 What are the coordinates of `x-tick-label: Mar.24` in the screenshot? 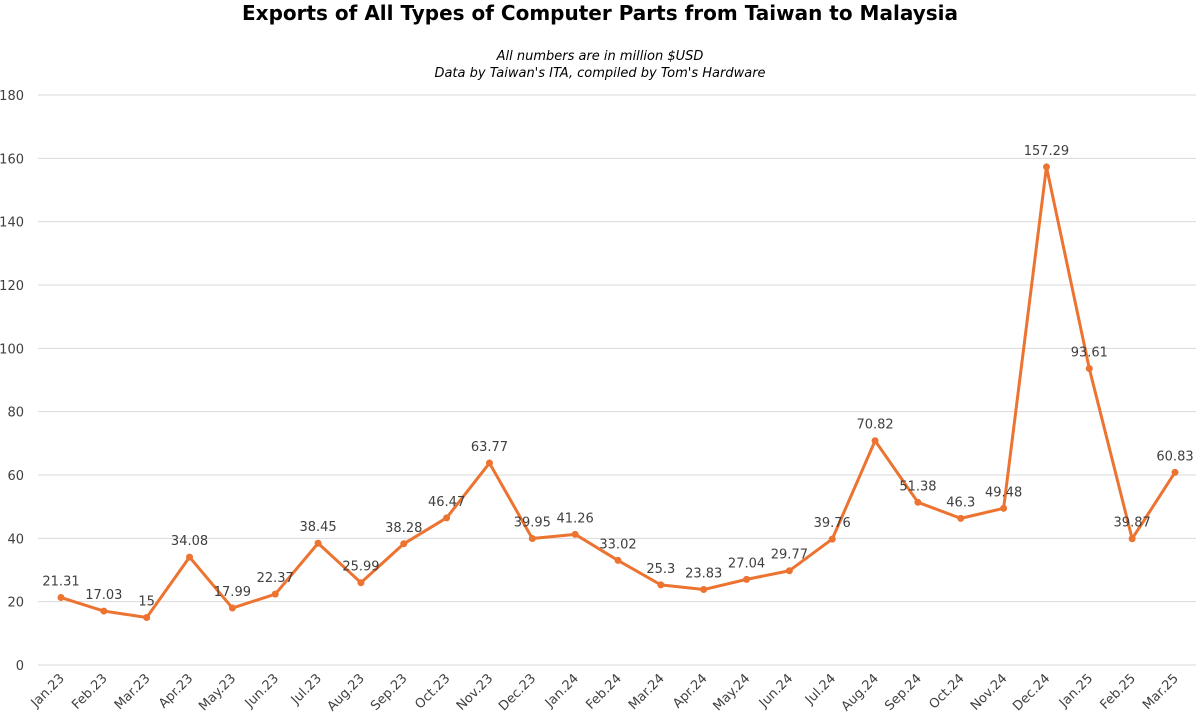 It's located at (647, 692).